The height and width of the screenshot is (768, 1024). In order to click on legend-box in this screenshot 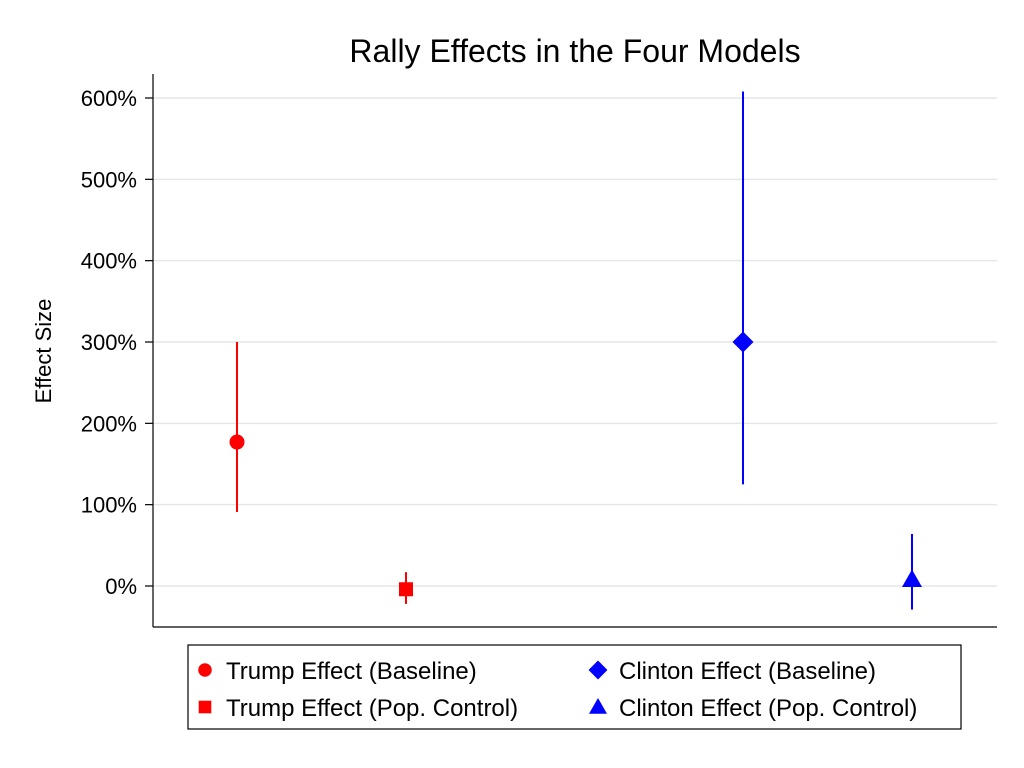, I will do `click(574, 687)`.